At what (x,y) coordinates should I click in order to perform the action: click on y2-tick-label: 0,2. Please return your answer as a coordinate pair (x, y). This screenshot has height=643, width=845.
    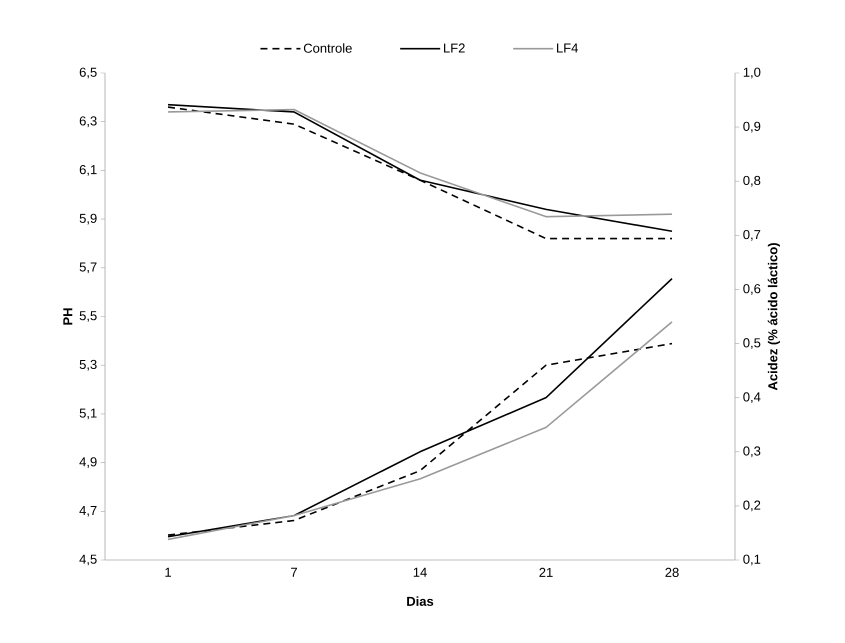
    Looking at the image, I should click on (751, 506).